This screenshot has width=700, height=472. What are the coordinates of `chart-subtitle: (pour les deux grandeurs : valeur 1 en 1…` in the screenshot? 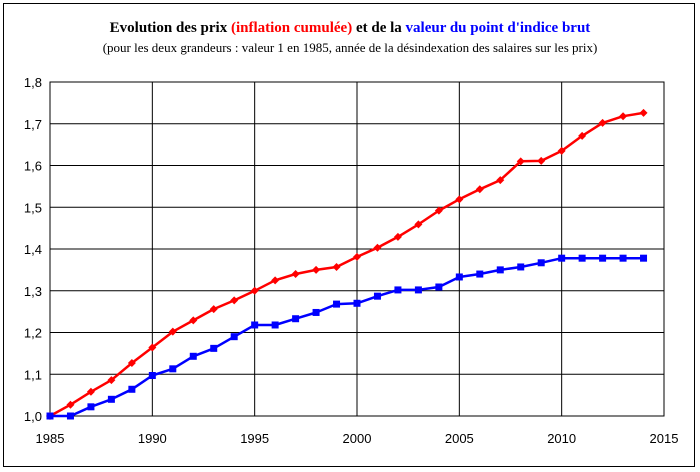 It's located at (350, 47).